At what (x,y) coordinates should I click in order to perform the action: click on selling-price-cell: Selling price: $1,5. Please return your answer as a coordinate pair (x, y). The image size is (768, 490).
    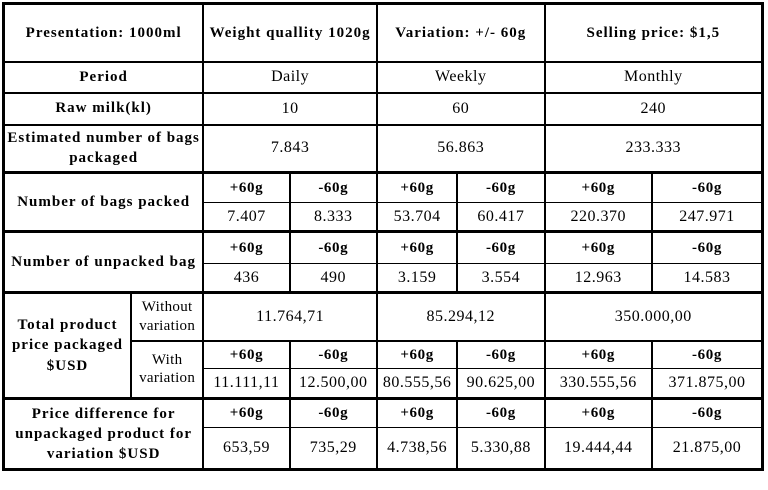
    Looking at the image, I should click on (653, 32).